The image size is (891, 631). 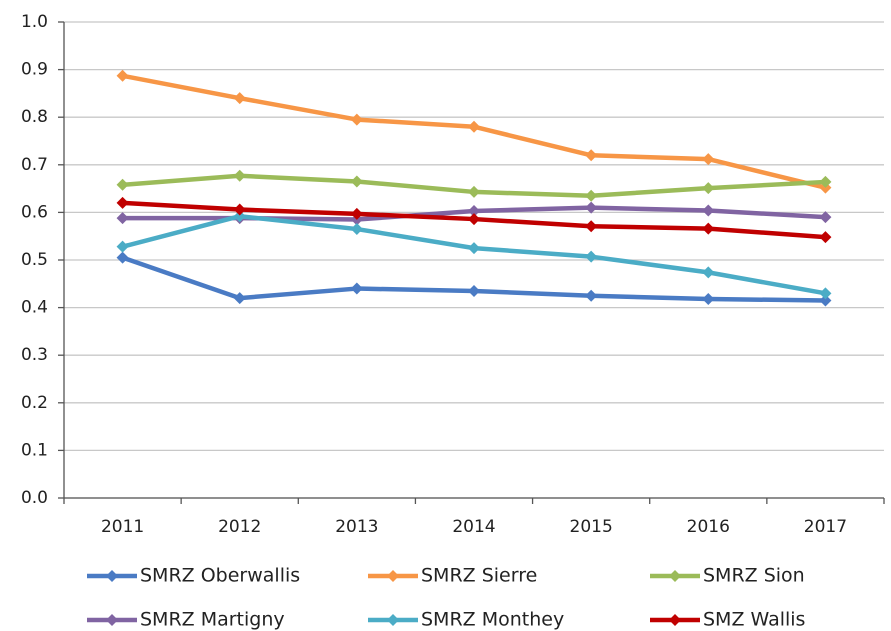 What do you see at coordinates (220, 576) in the screenshot?
I see `legend-label: SMRZ Oberwallis` at bounding box center [220, 576].